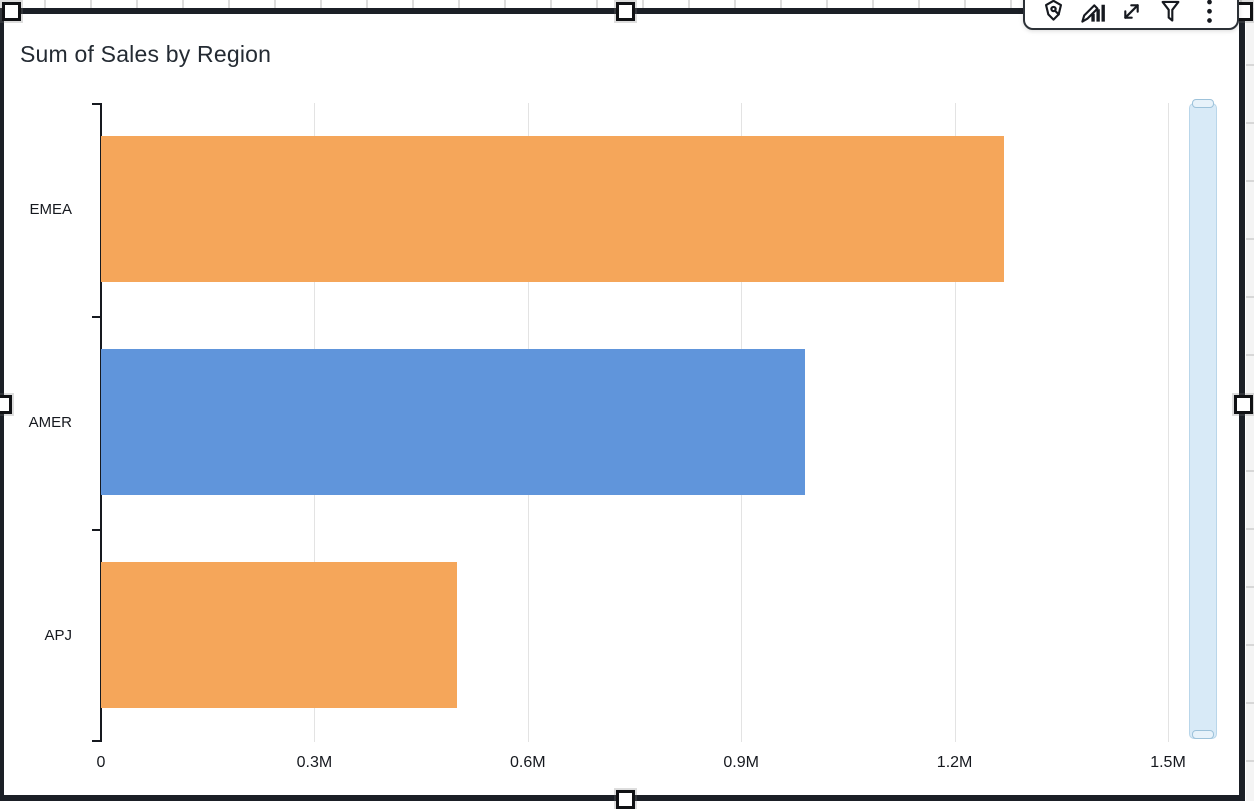 This screenshot has height=809, width=1254. What do you see at coordinates (1168, 762) in the screenshot?
I see `x-axis-label: 1.5M` at bounding box center [1168, 762].